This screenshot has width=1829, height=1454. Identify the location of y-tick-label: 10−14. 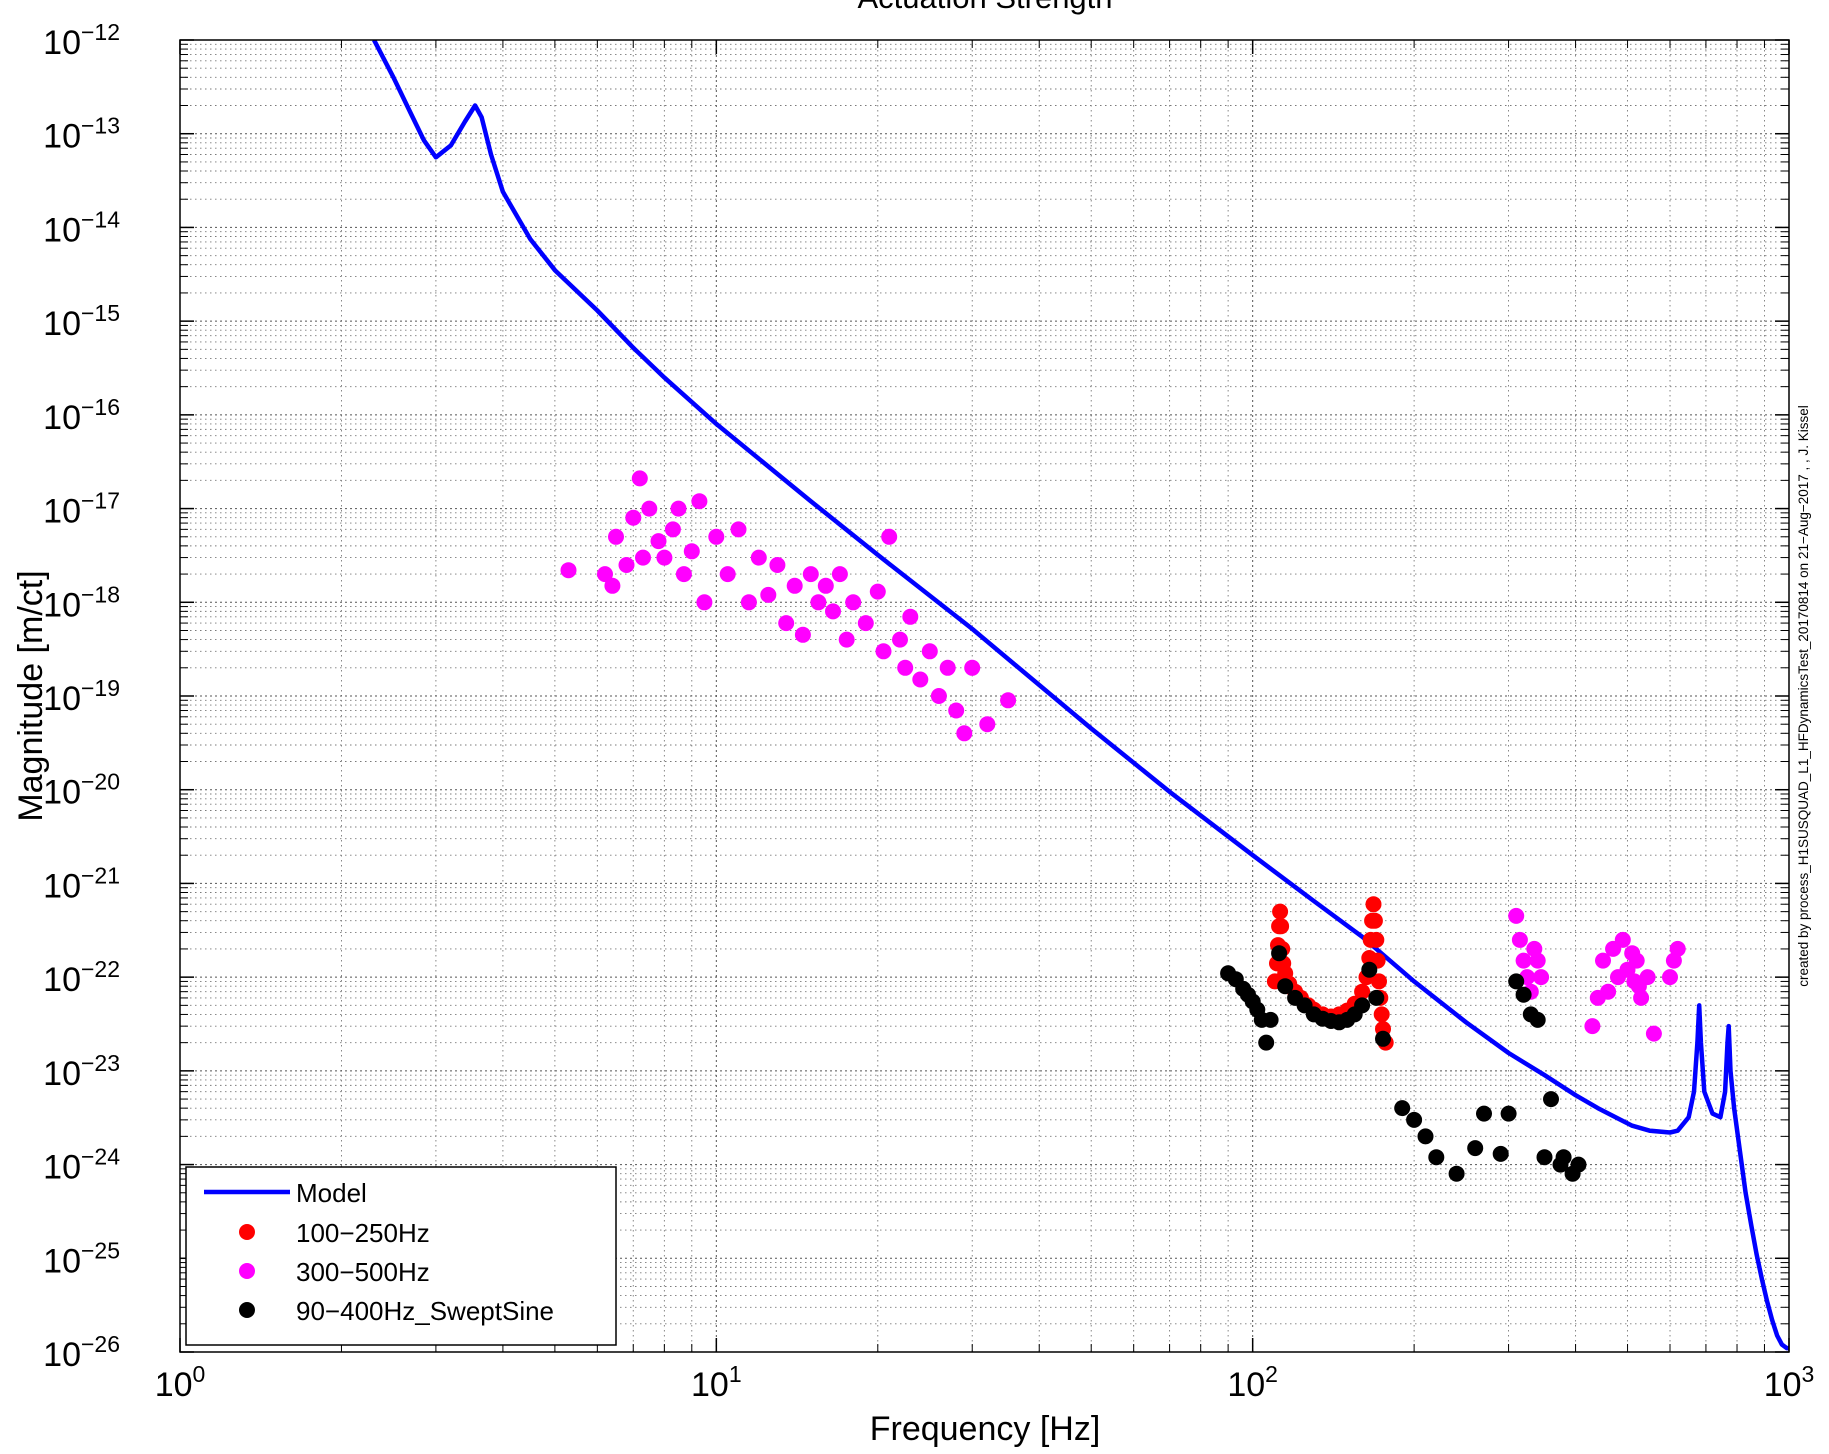
(81, 227).